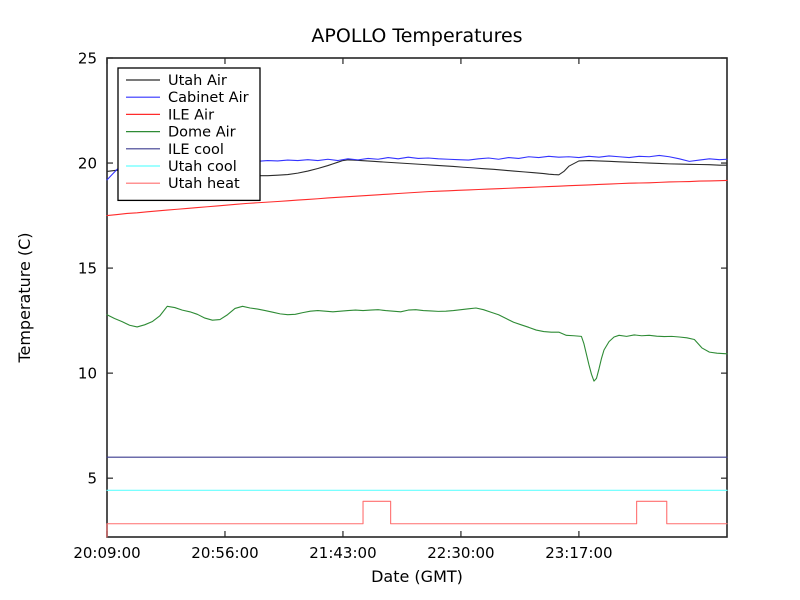 The height and width of the screenshot is (600, 800). I want to click on legend-label-utah-heat: Utah heat, so click(204, 184).